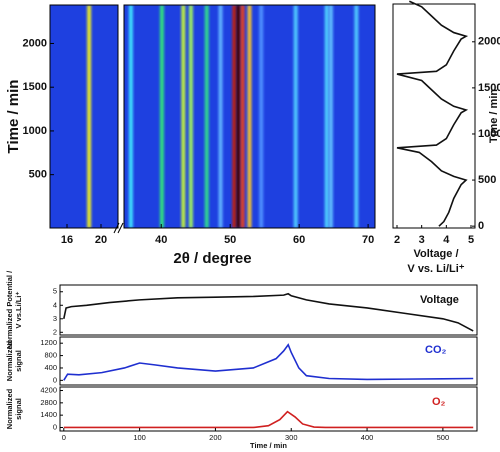  Describe the element at coordinates (443, 437) in the screenshot. I see `x-tick-label: 500` at that location.